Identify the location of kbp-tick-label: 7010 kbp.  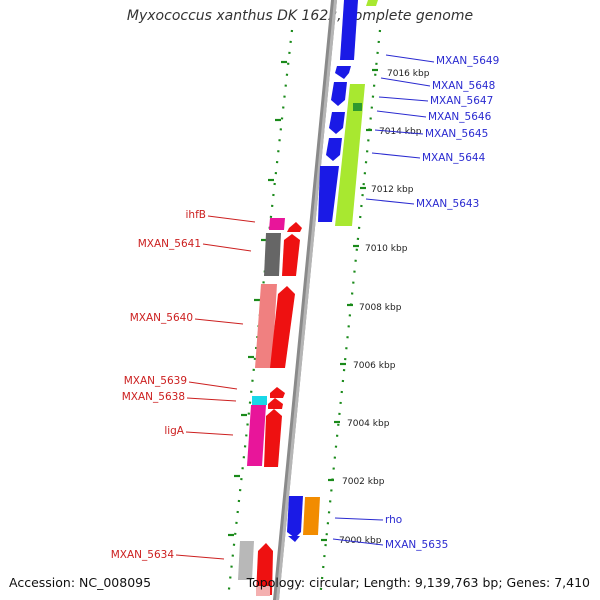
(386, 249).